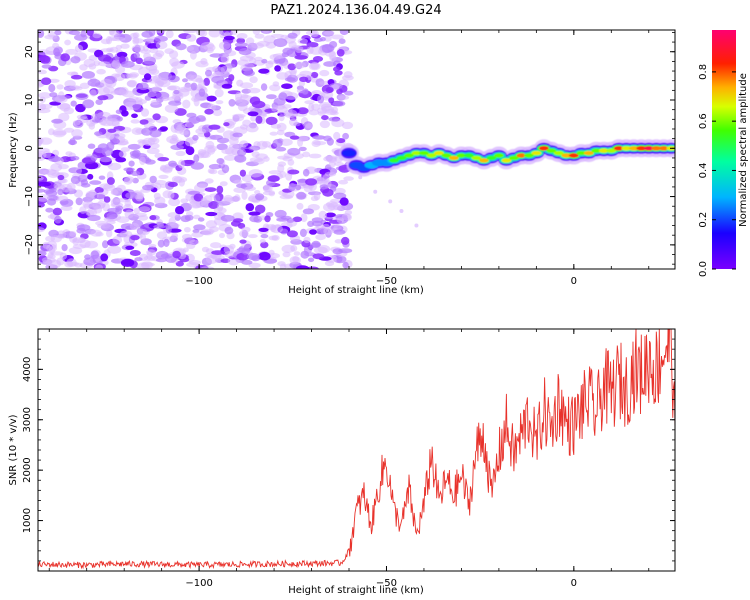  What do you see at coordinates (29, 148) in the screenshot?
I see `y-tick-label: 0` at bounding box center [29, 148].